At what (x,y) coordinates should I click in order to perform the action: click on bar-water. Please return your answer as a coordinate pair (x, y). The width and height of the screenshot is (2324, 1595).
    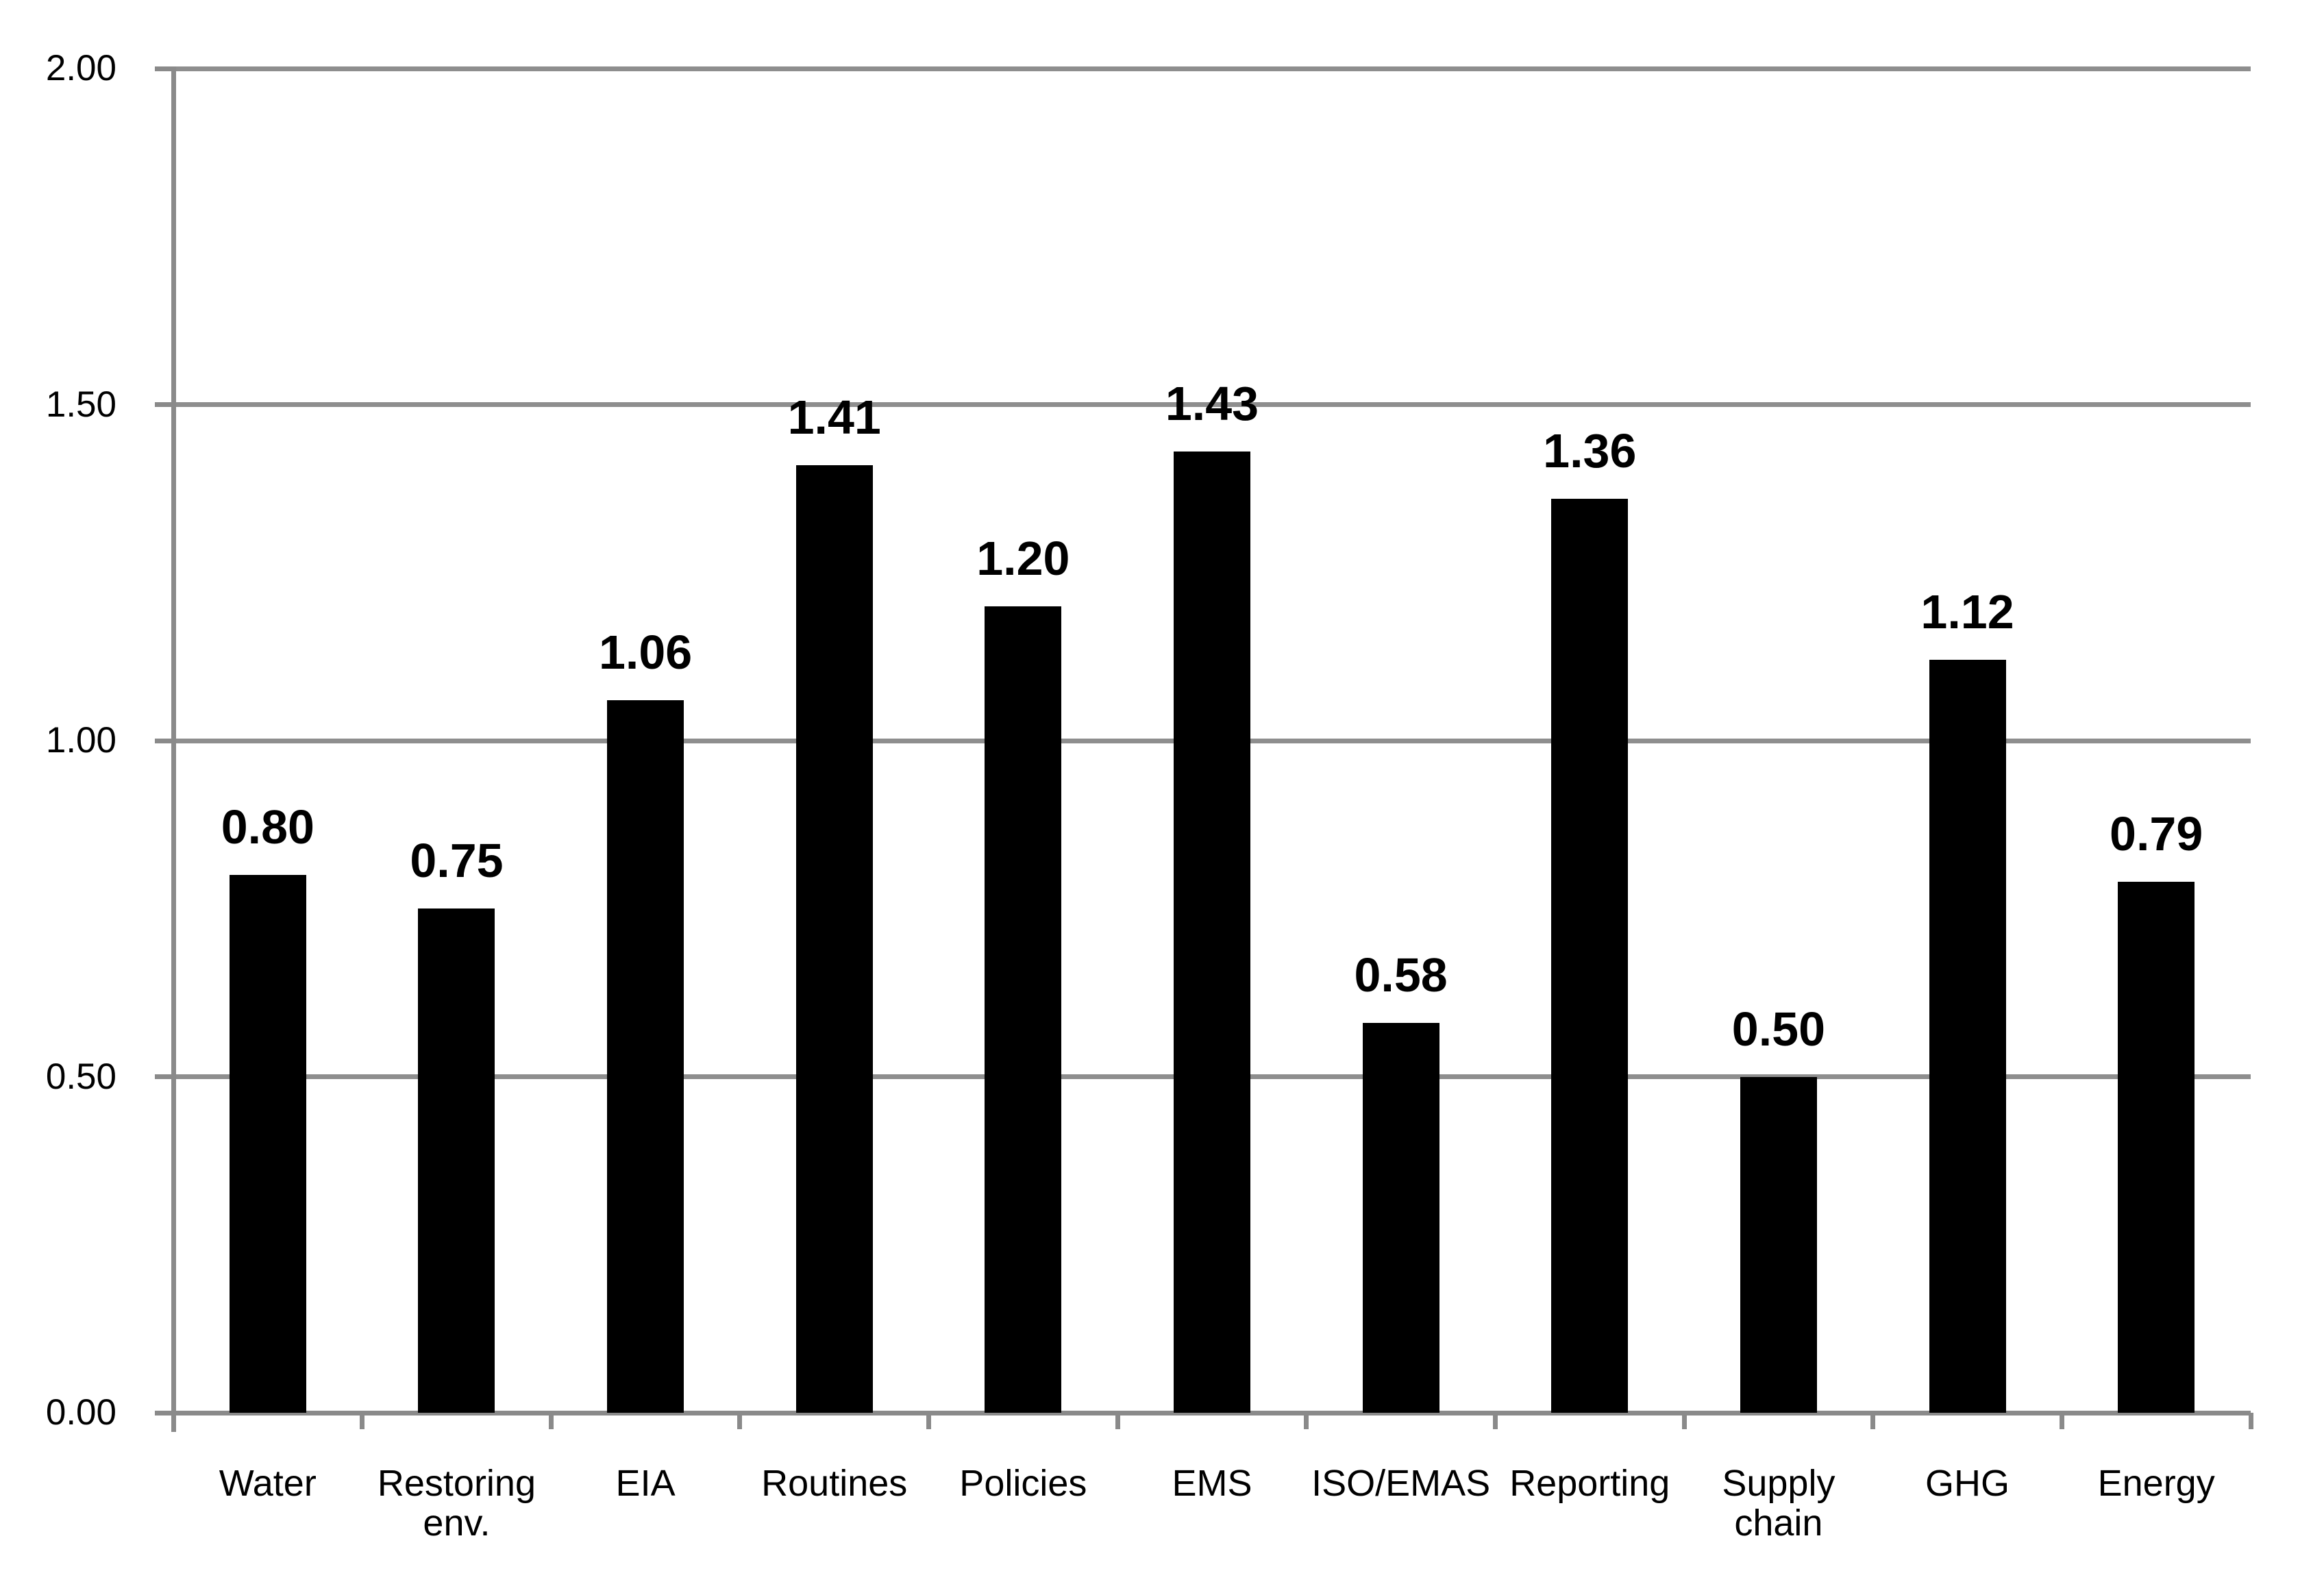
    Looking at the image, I should click on (267, 1144).